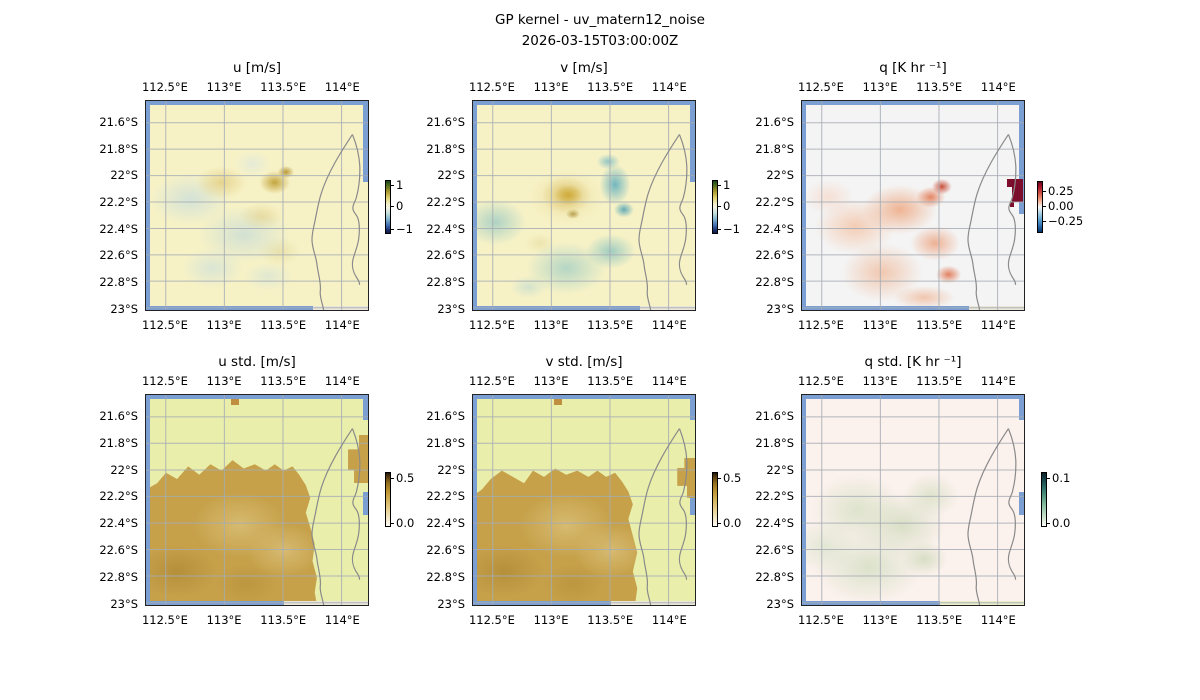 This screenshot has height=700, width=1200. Describe the element at coordinates (584, 68) in the screenshot. I see `panel-title-v: v [m/s]` at that location.